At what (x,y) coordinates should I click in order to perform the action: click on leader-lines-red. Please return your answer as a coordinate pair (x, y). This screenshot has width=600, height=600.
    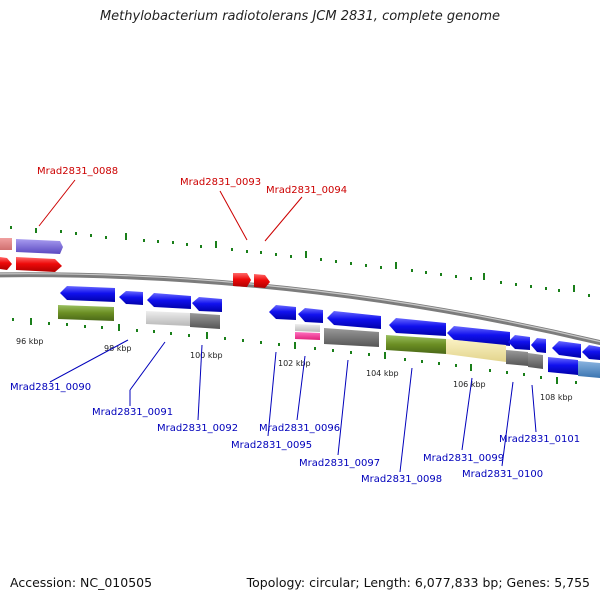
    Looking at the image, I should click on (170, 210).